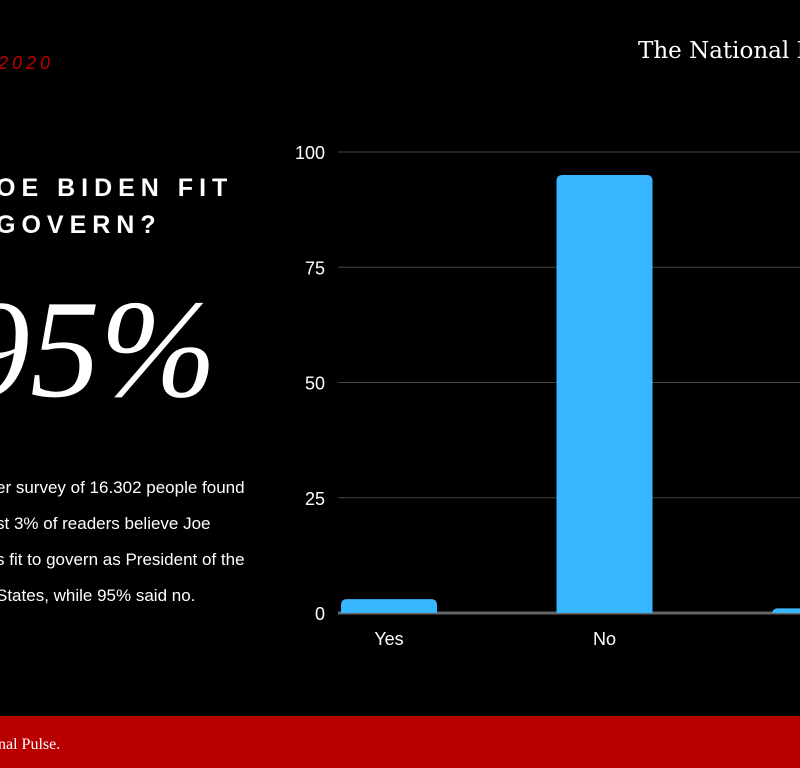 The image size is (800, 768). Describe the element at coordinates (116, 207) in the screenshot. I see `question-heading: OE BIDEN FIT GOVERN?` at that location.